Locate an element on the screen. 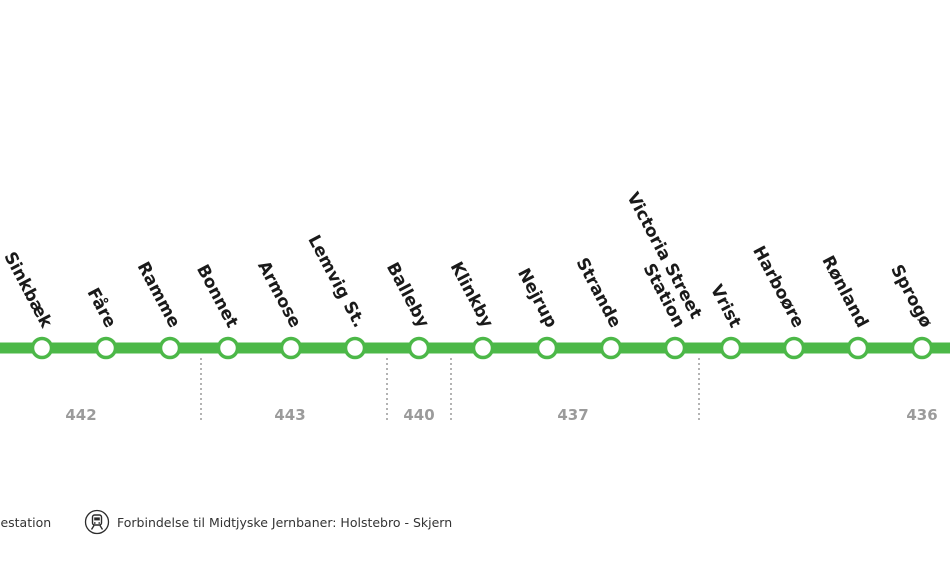  station-name: Nejrup is located at coordinates (537, 298).